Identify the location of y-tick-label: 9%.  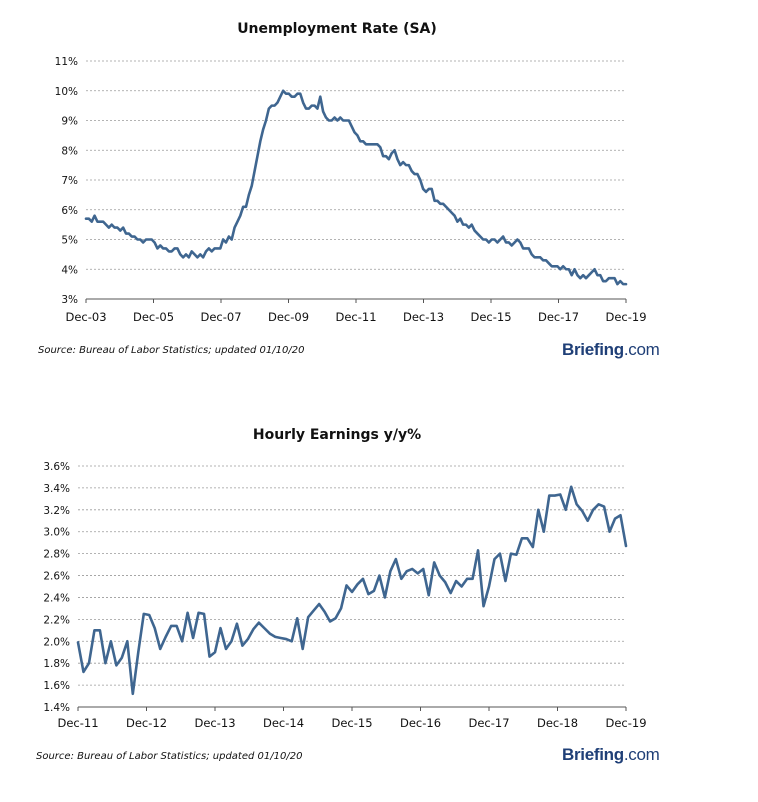
(69, 122).